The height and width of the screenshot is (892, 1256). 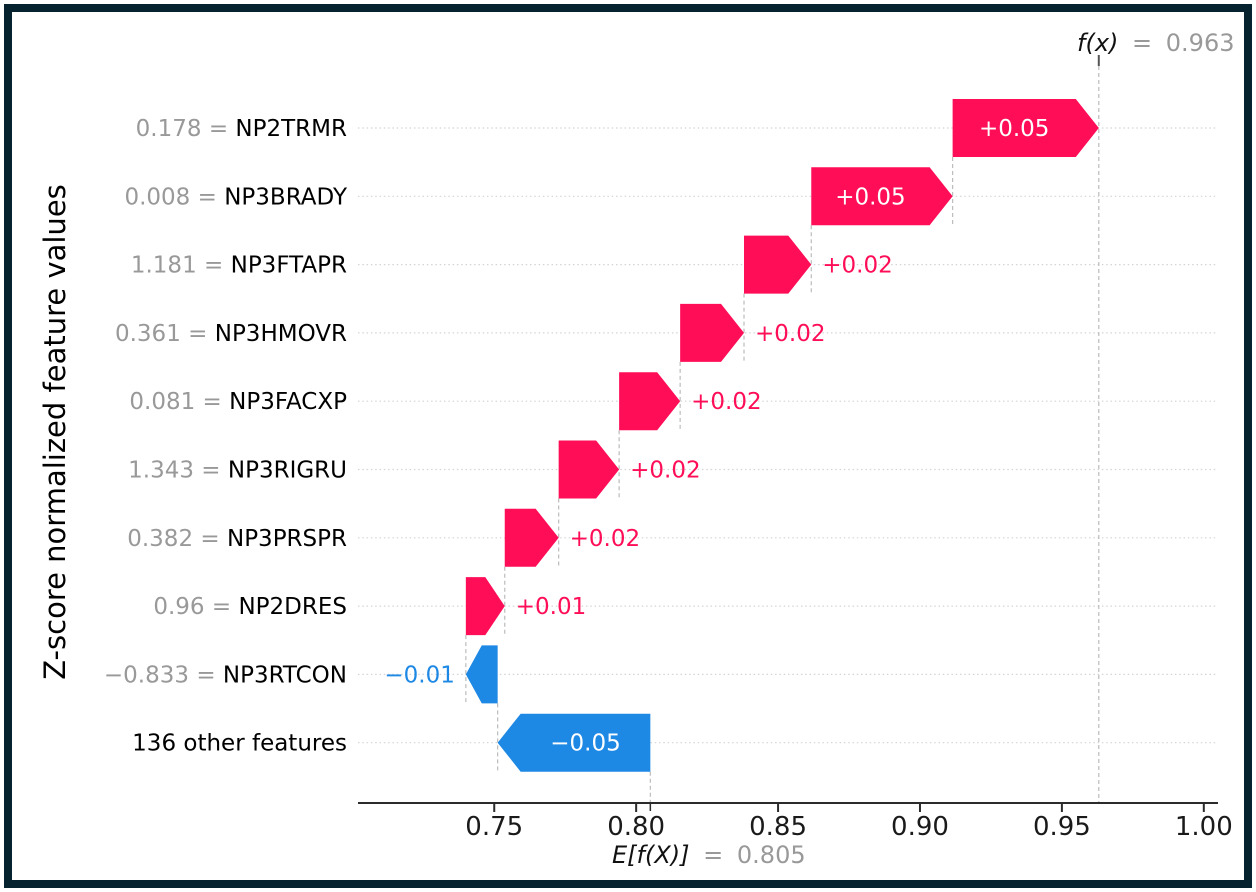 I want to click on bar-value-label: −0.01, so click(x=419, y=675).